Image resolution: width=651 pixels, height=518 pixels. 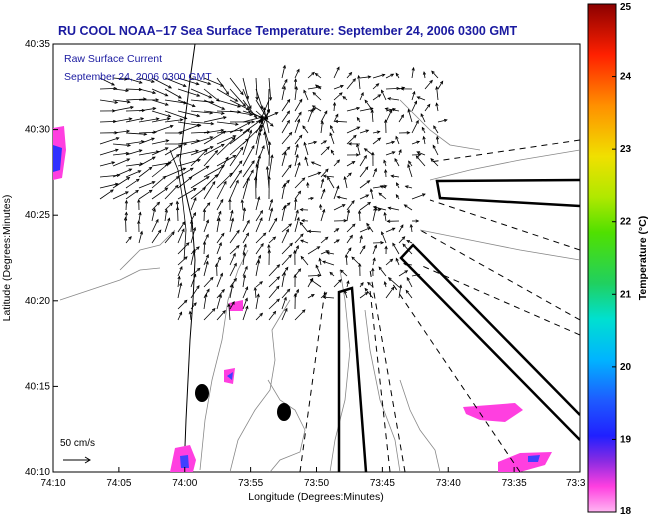 I want to click on y-axis-label: Latitude (Degrees:Minutes), so click(x=7, y=258).